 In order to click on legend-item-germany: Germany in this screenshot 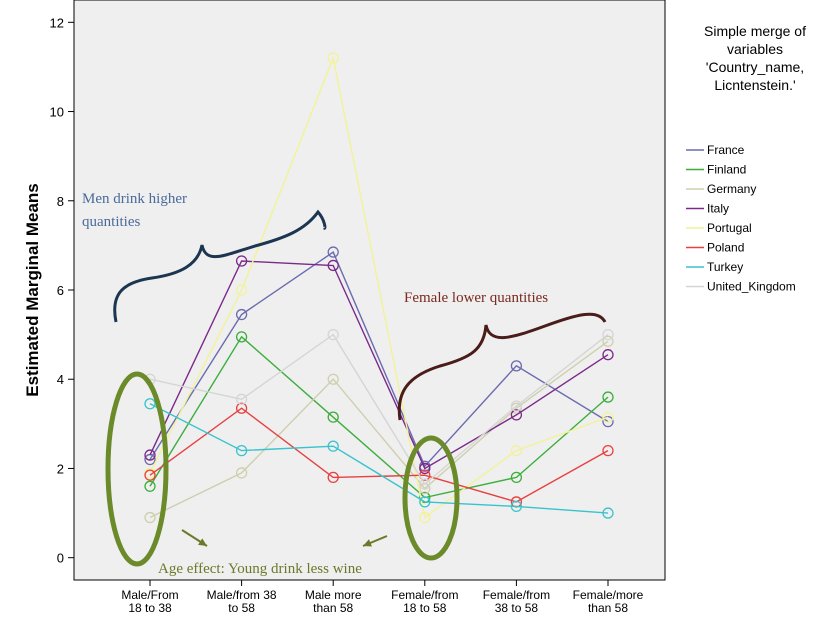, I will do `click(721, 189)`.